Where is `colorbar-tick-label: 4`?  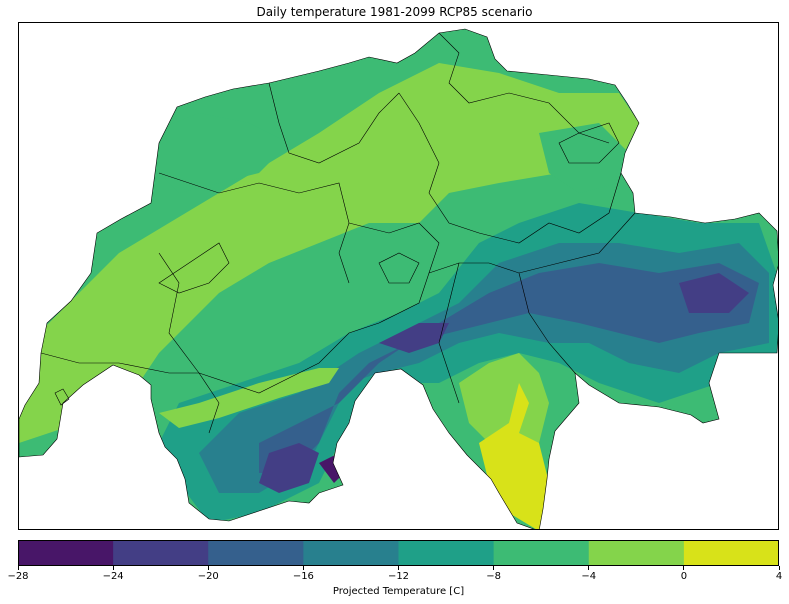 colorbar-tick-label: 4 is located at coordinates (779, 576).